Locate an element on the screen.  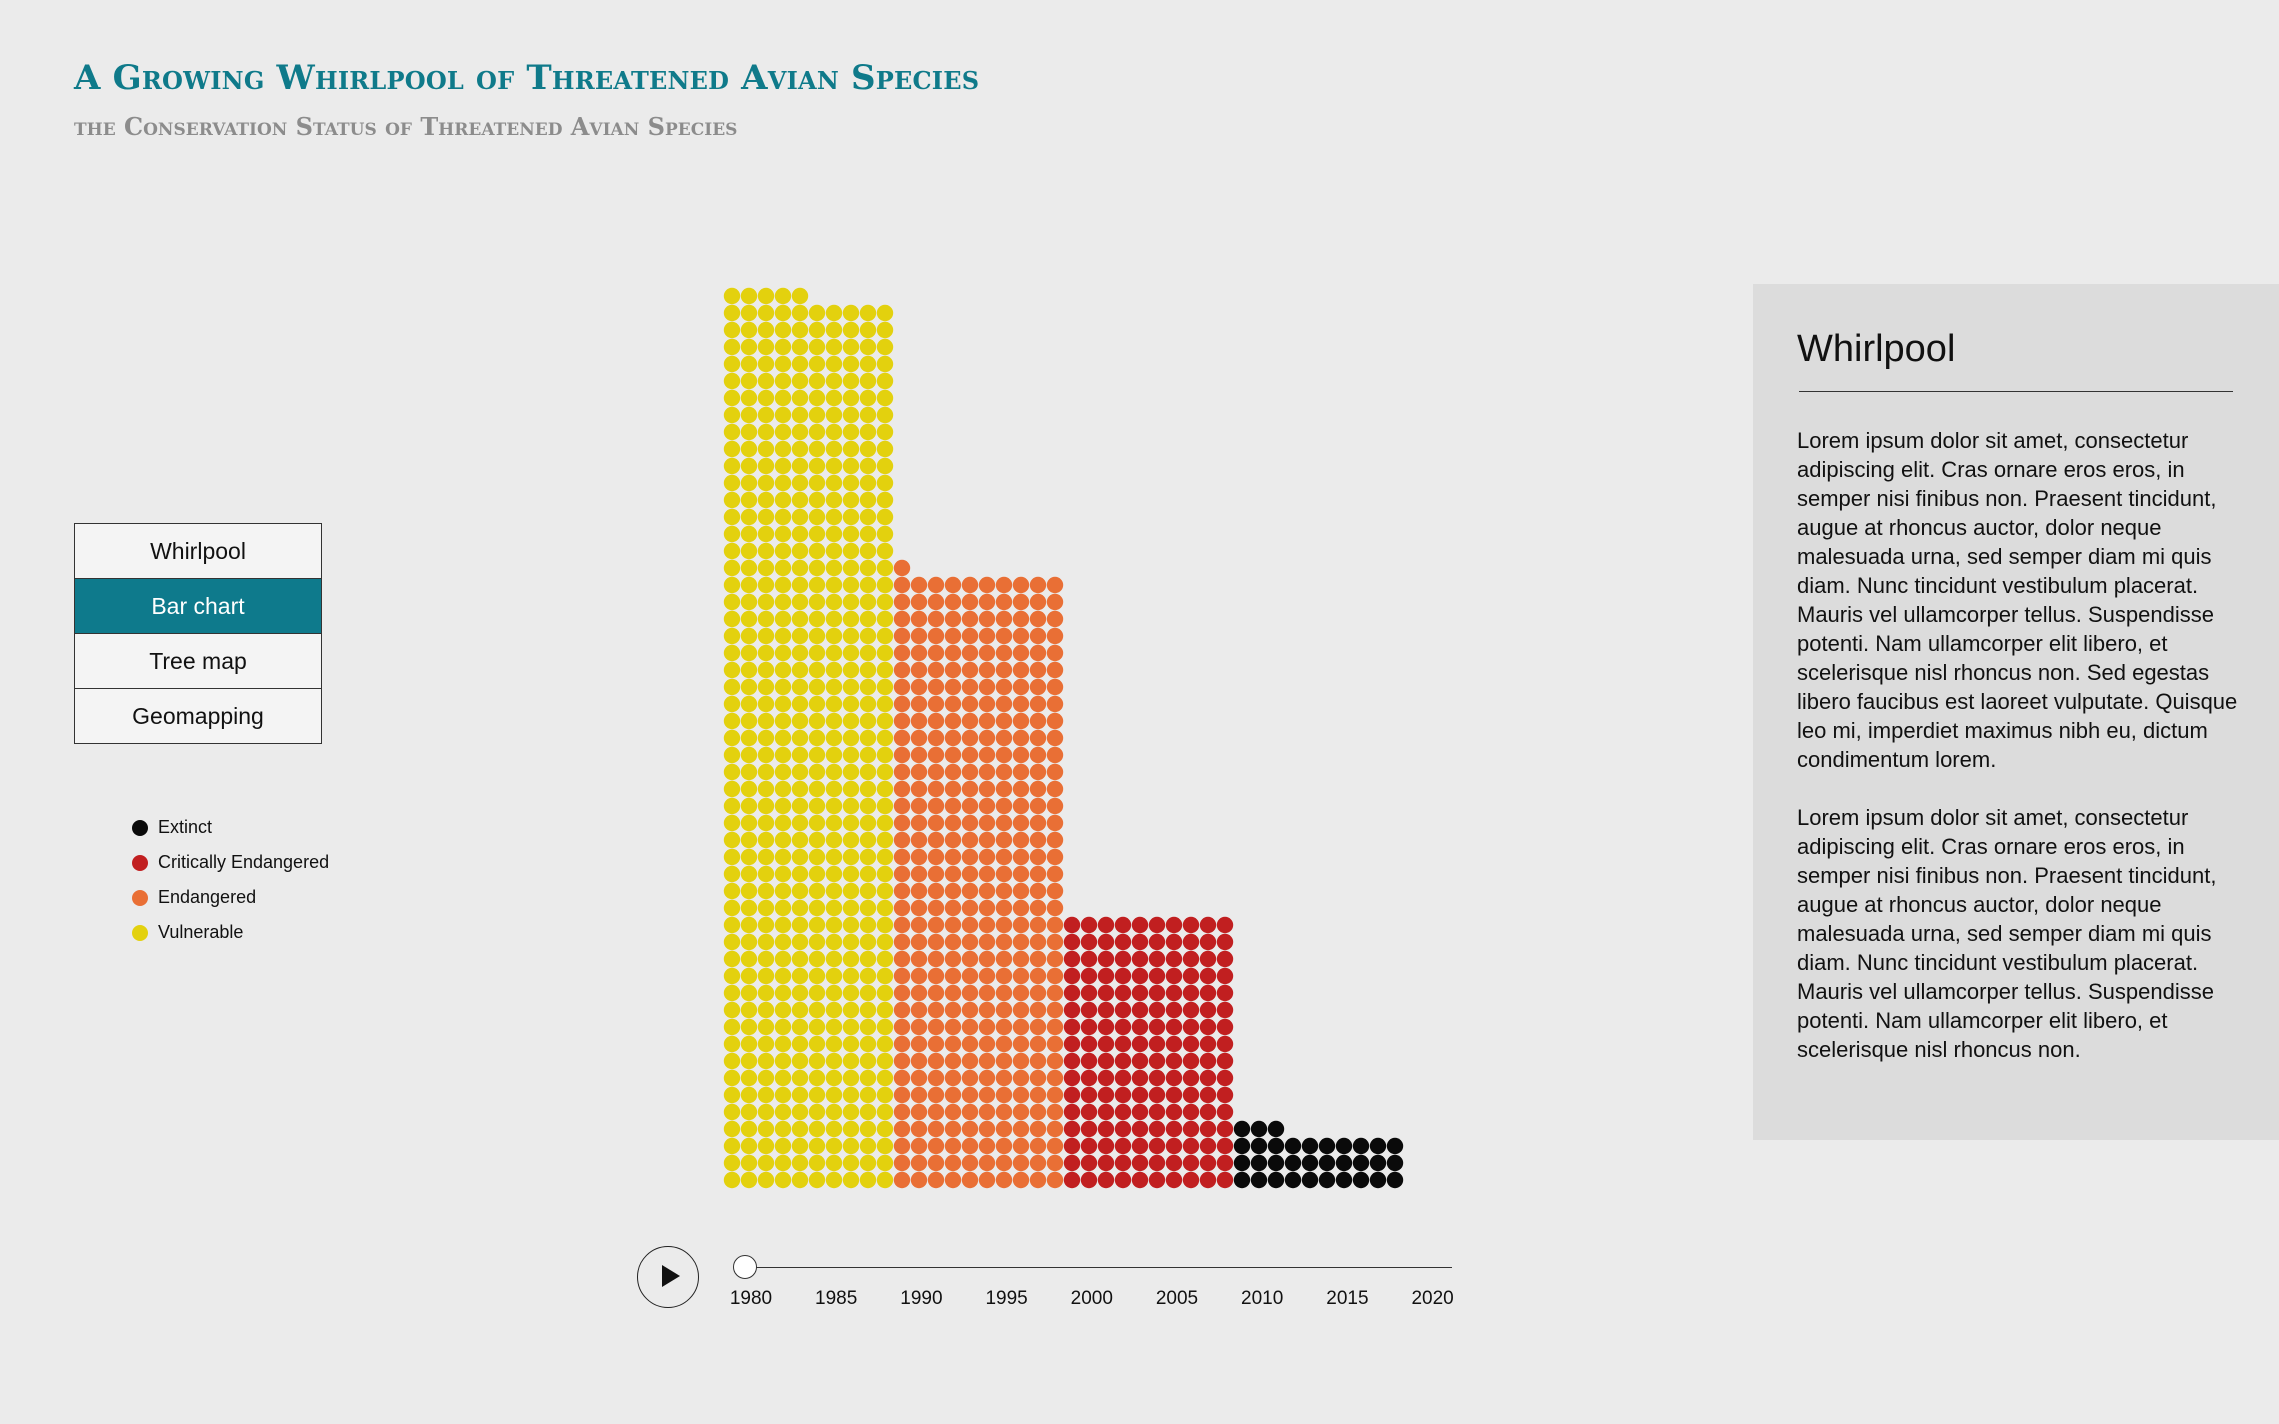
year-tick-label: 1980 is located at coordinates (751, 1298).